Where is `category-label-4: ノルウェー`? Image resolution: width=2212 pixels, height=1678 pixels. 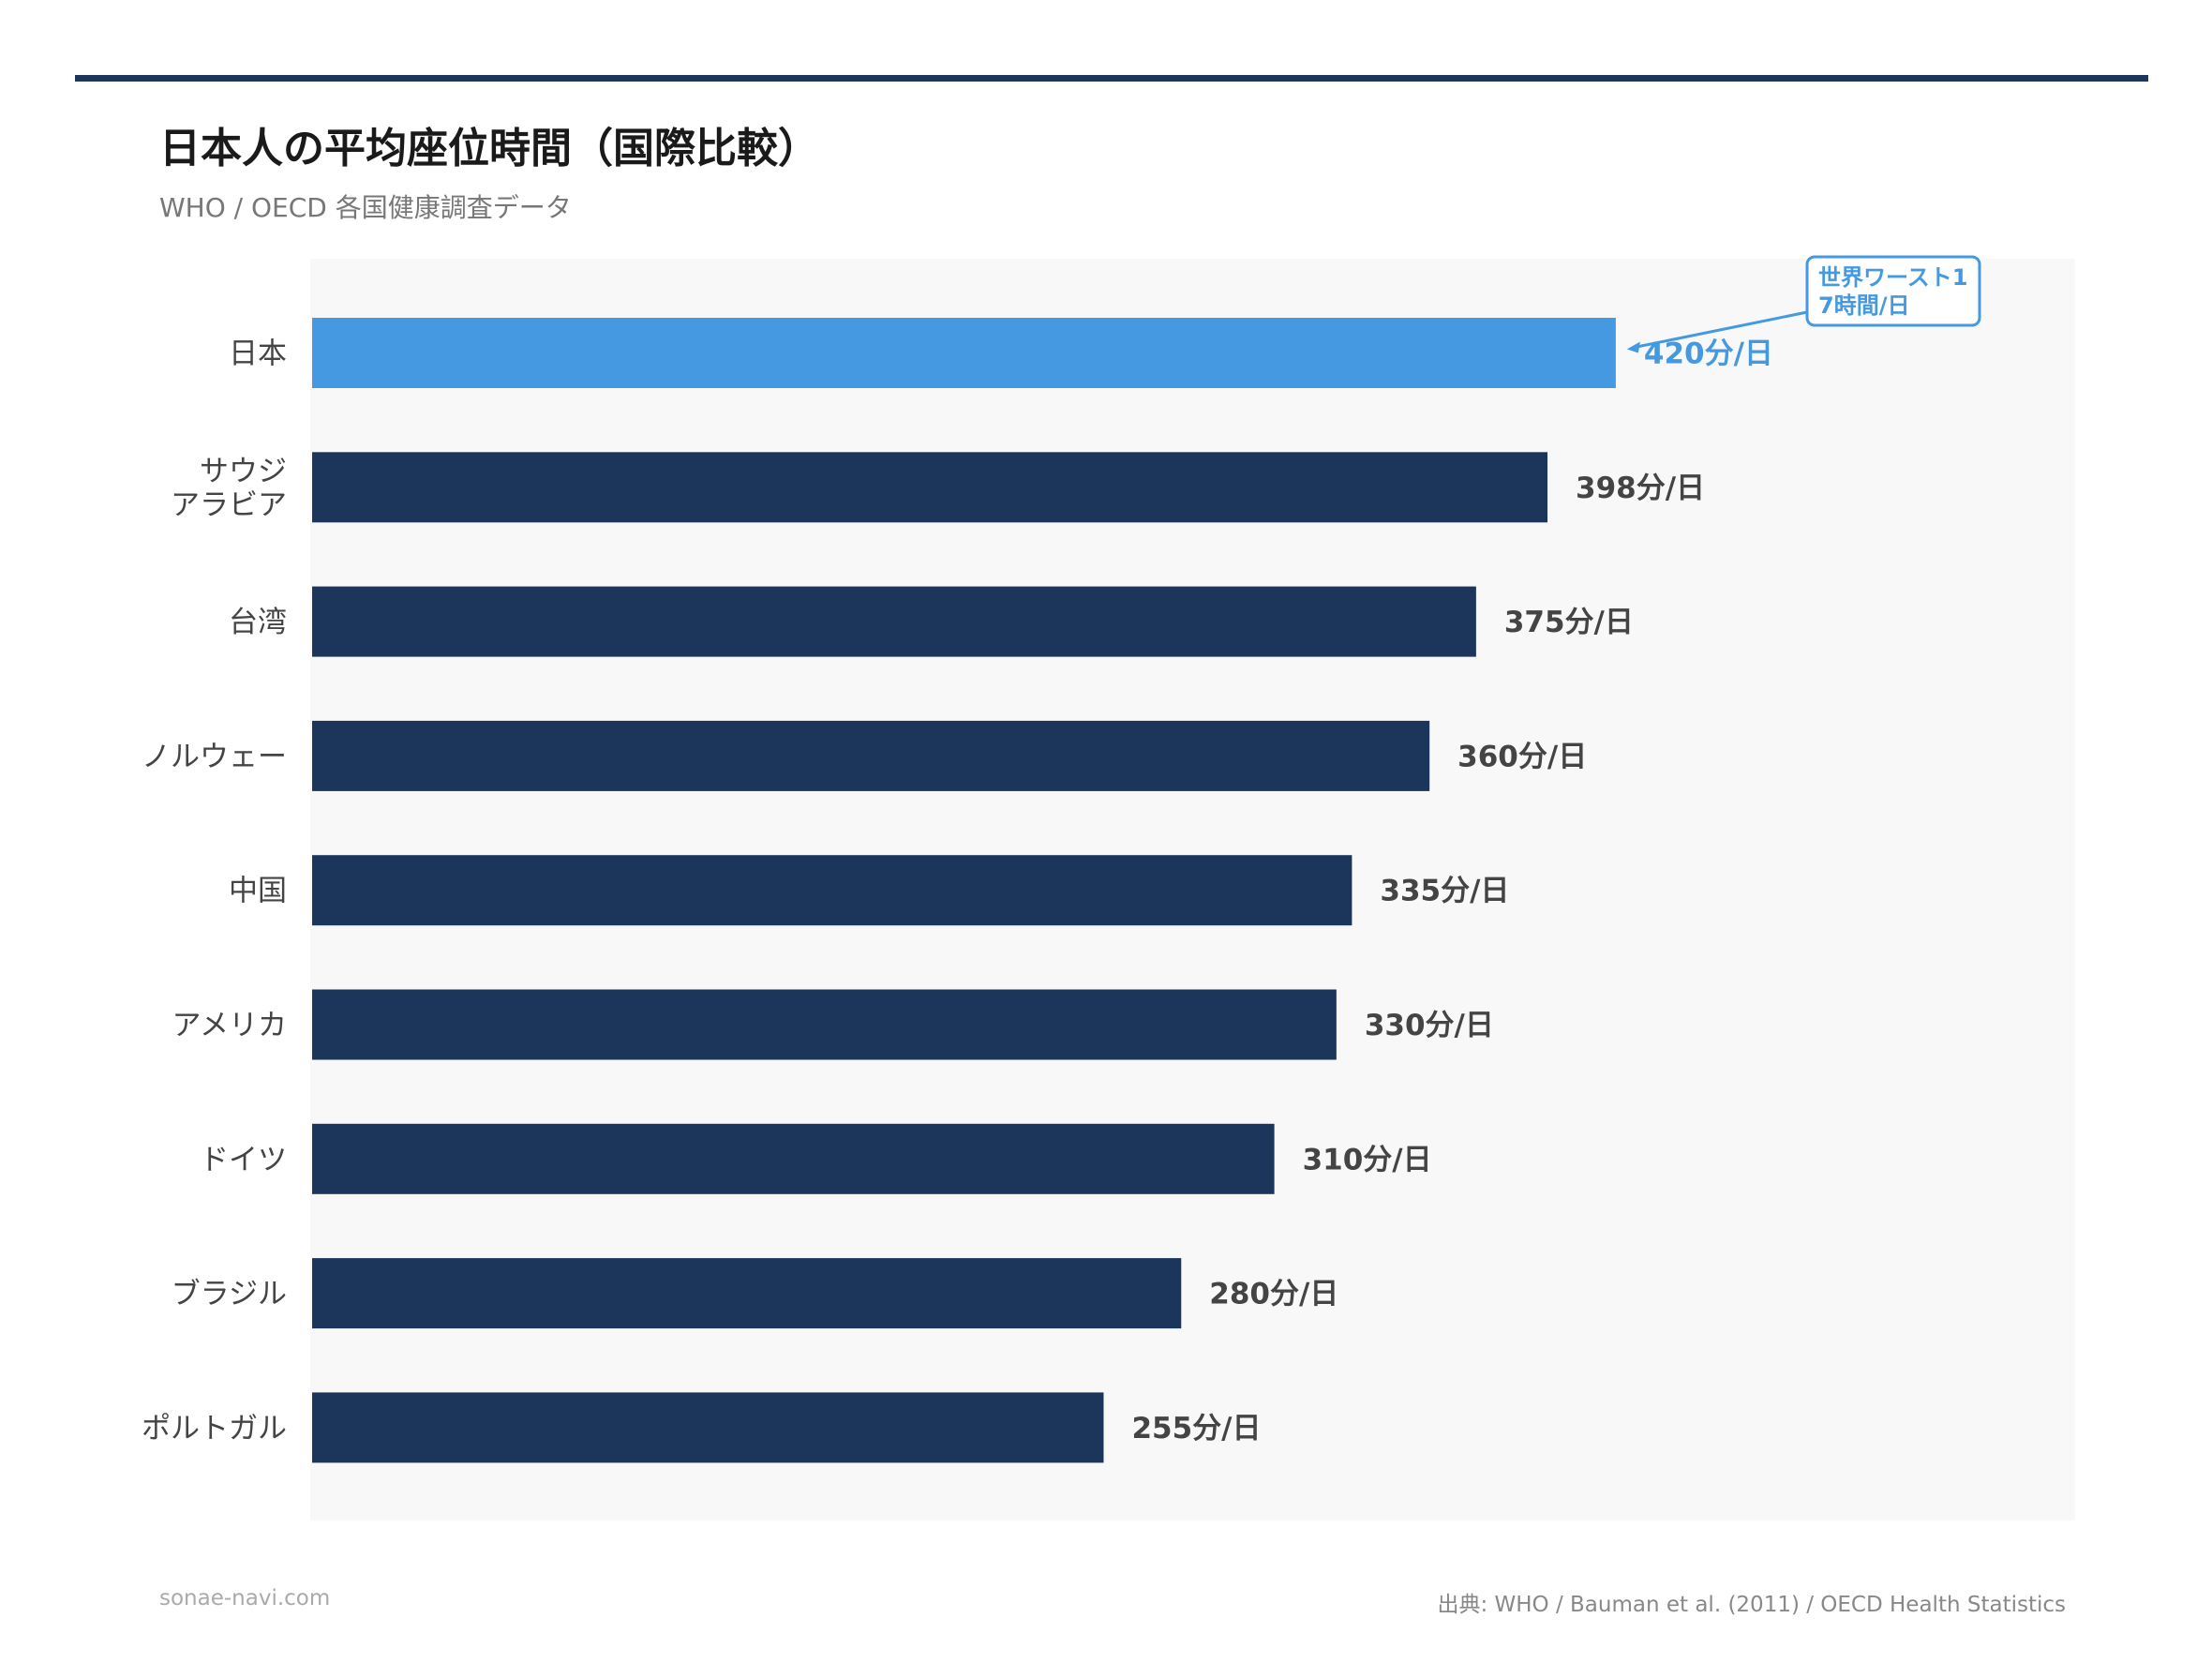
category-label-4: ノルウェー is located at coordinates (214, 756).